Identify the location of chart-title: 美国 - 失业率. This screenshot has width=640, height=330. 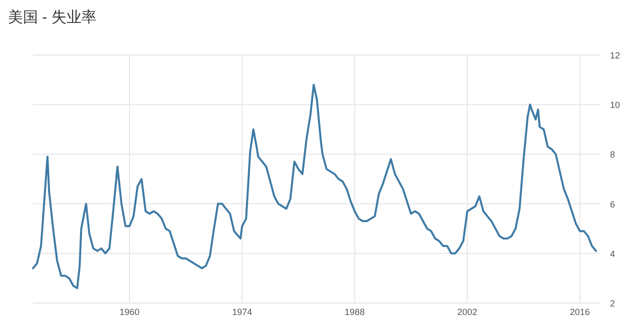
(52, 17).